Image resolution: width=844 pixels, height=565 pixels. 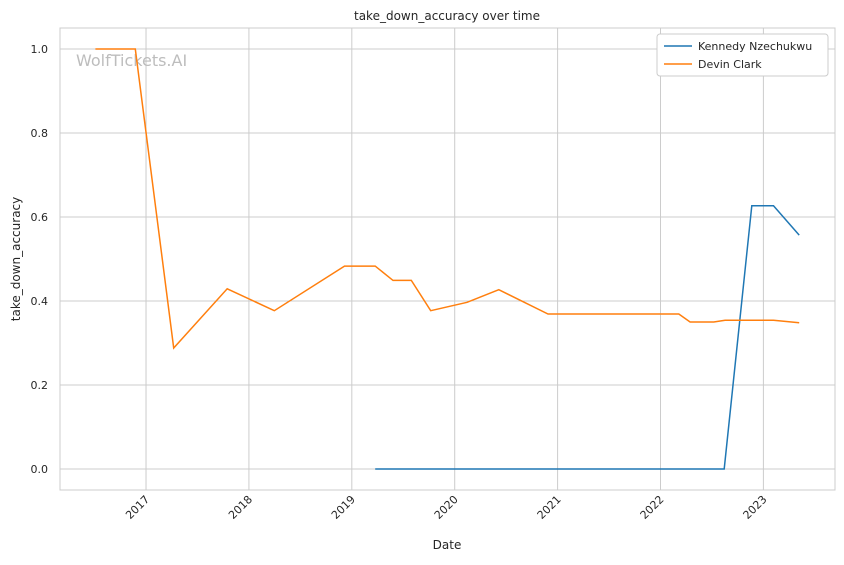 I want to click on y-tick-label: 0.0, so click(x=40, y=469).